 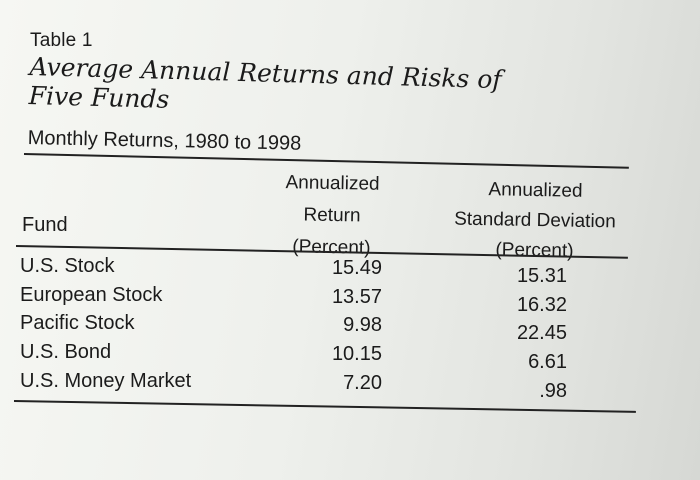 I want to click on std-dev-value: 15.31, so click(x=541, y=276).